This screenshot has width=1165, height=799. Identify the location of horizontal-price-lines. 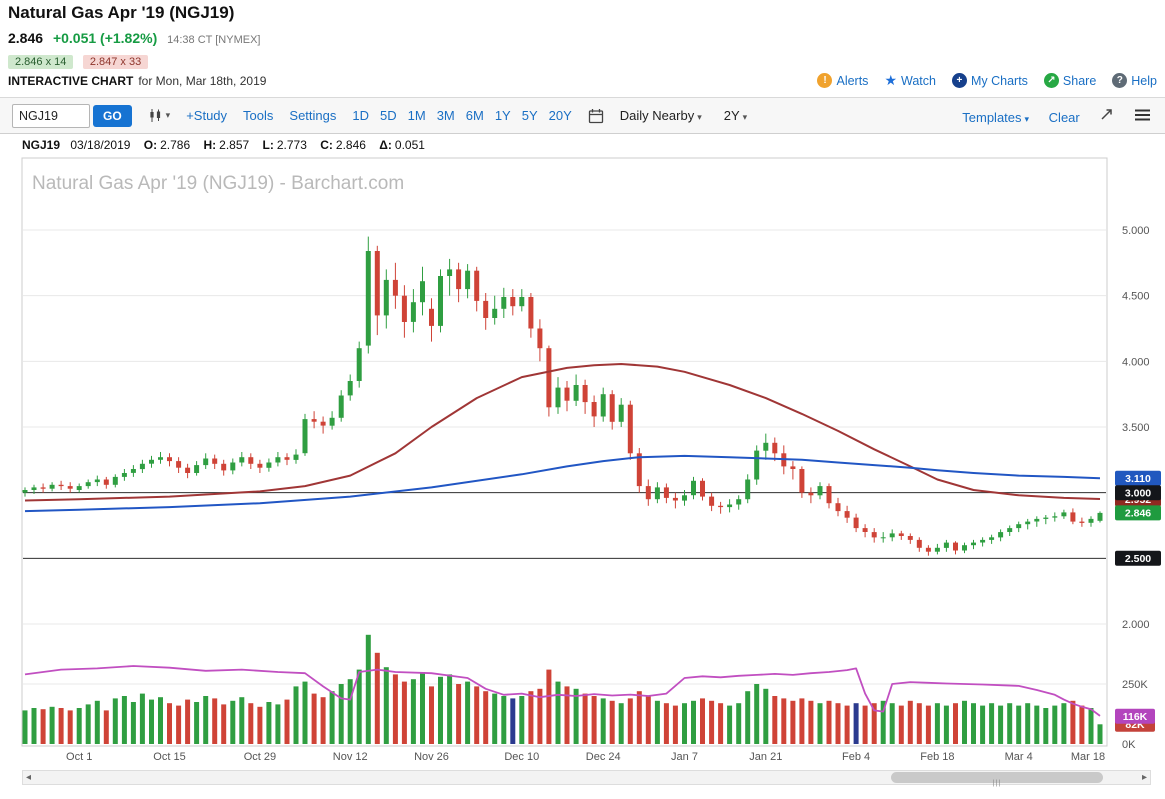
(564, 525).